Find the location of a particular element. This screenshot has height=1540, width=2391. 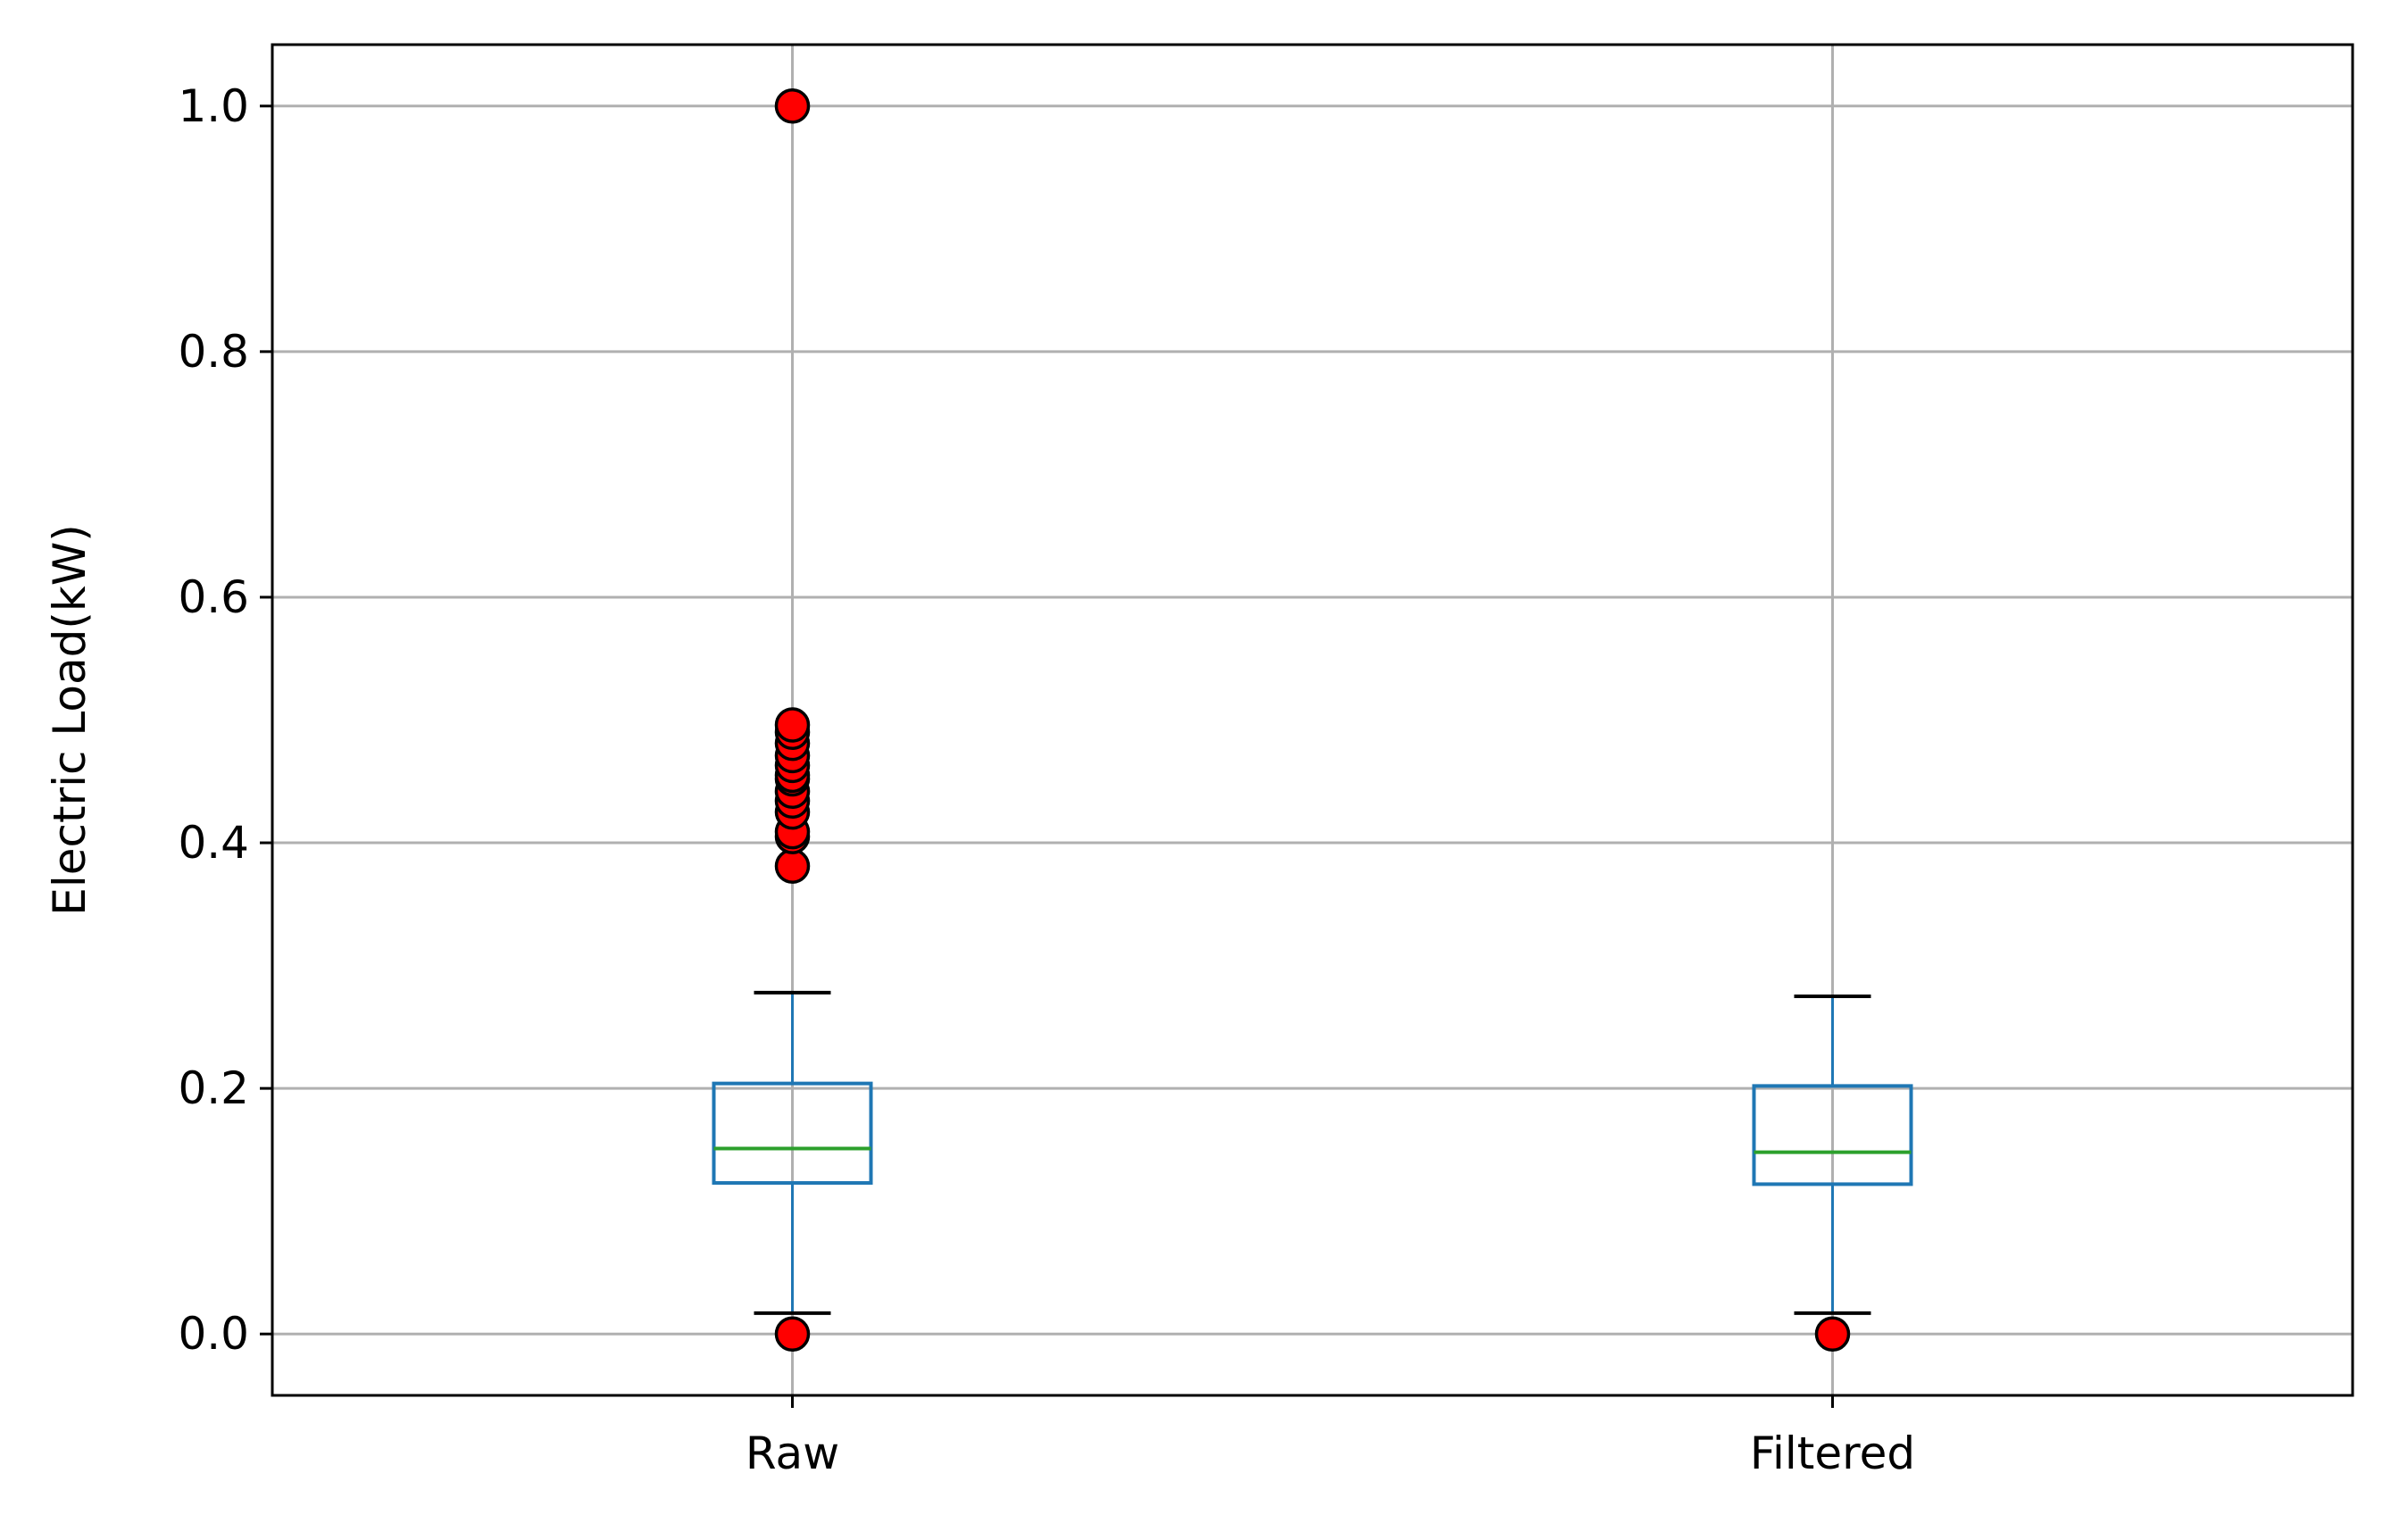

box-filtered is located at coordinates (1833, 1173).